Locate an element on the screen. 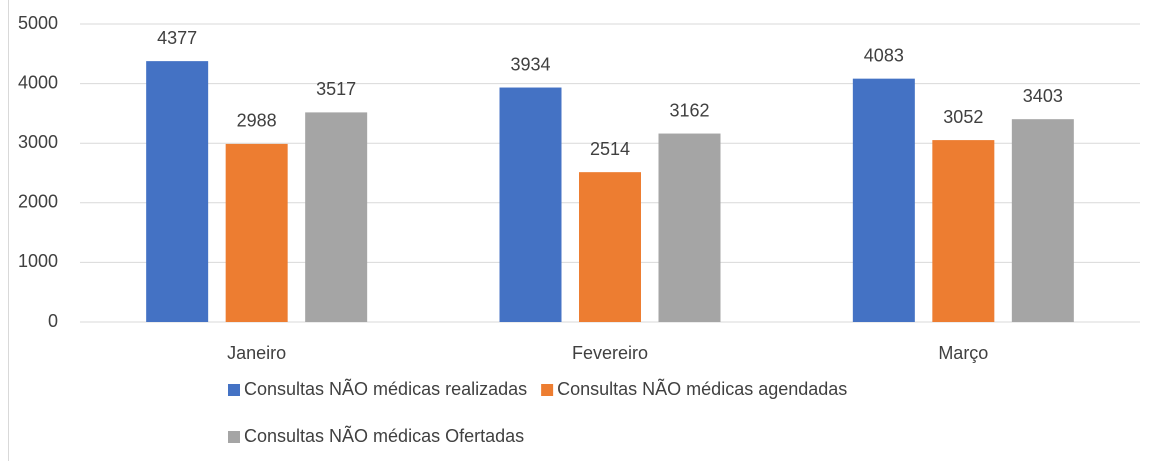 Image resolution: width=1150 pixels, height=461 pixels. y-tick-label: 2000 is located at coordinates (38, 202).